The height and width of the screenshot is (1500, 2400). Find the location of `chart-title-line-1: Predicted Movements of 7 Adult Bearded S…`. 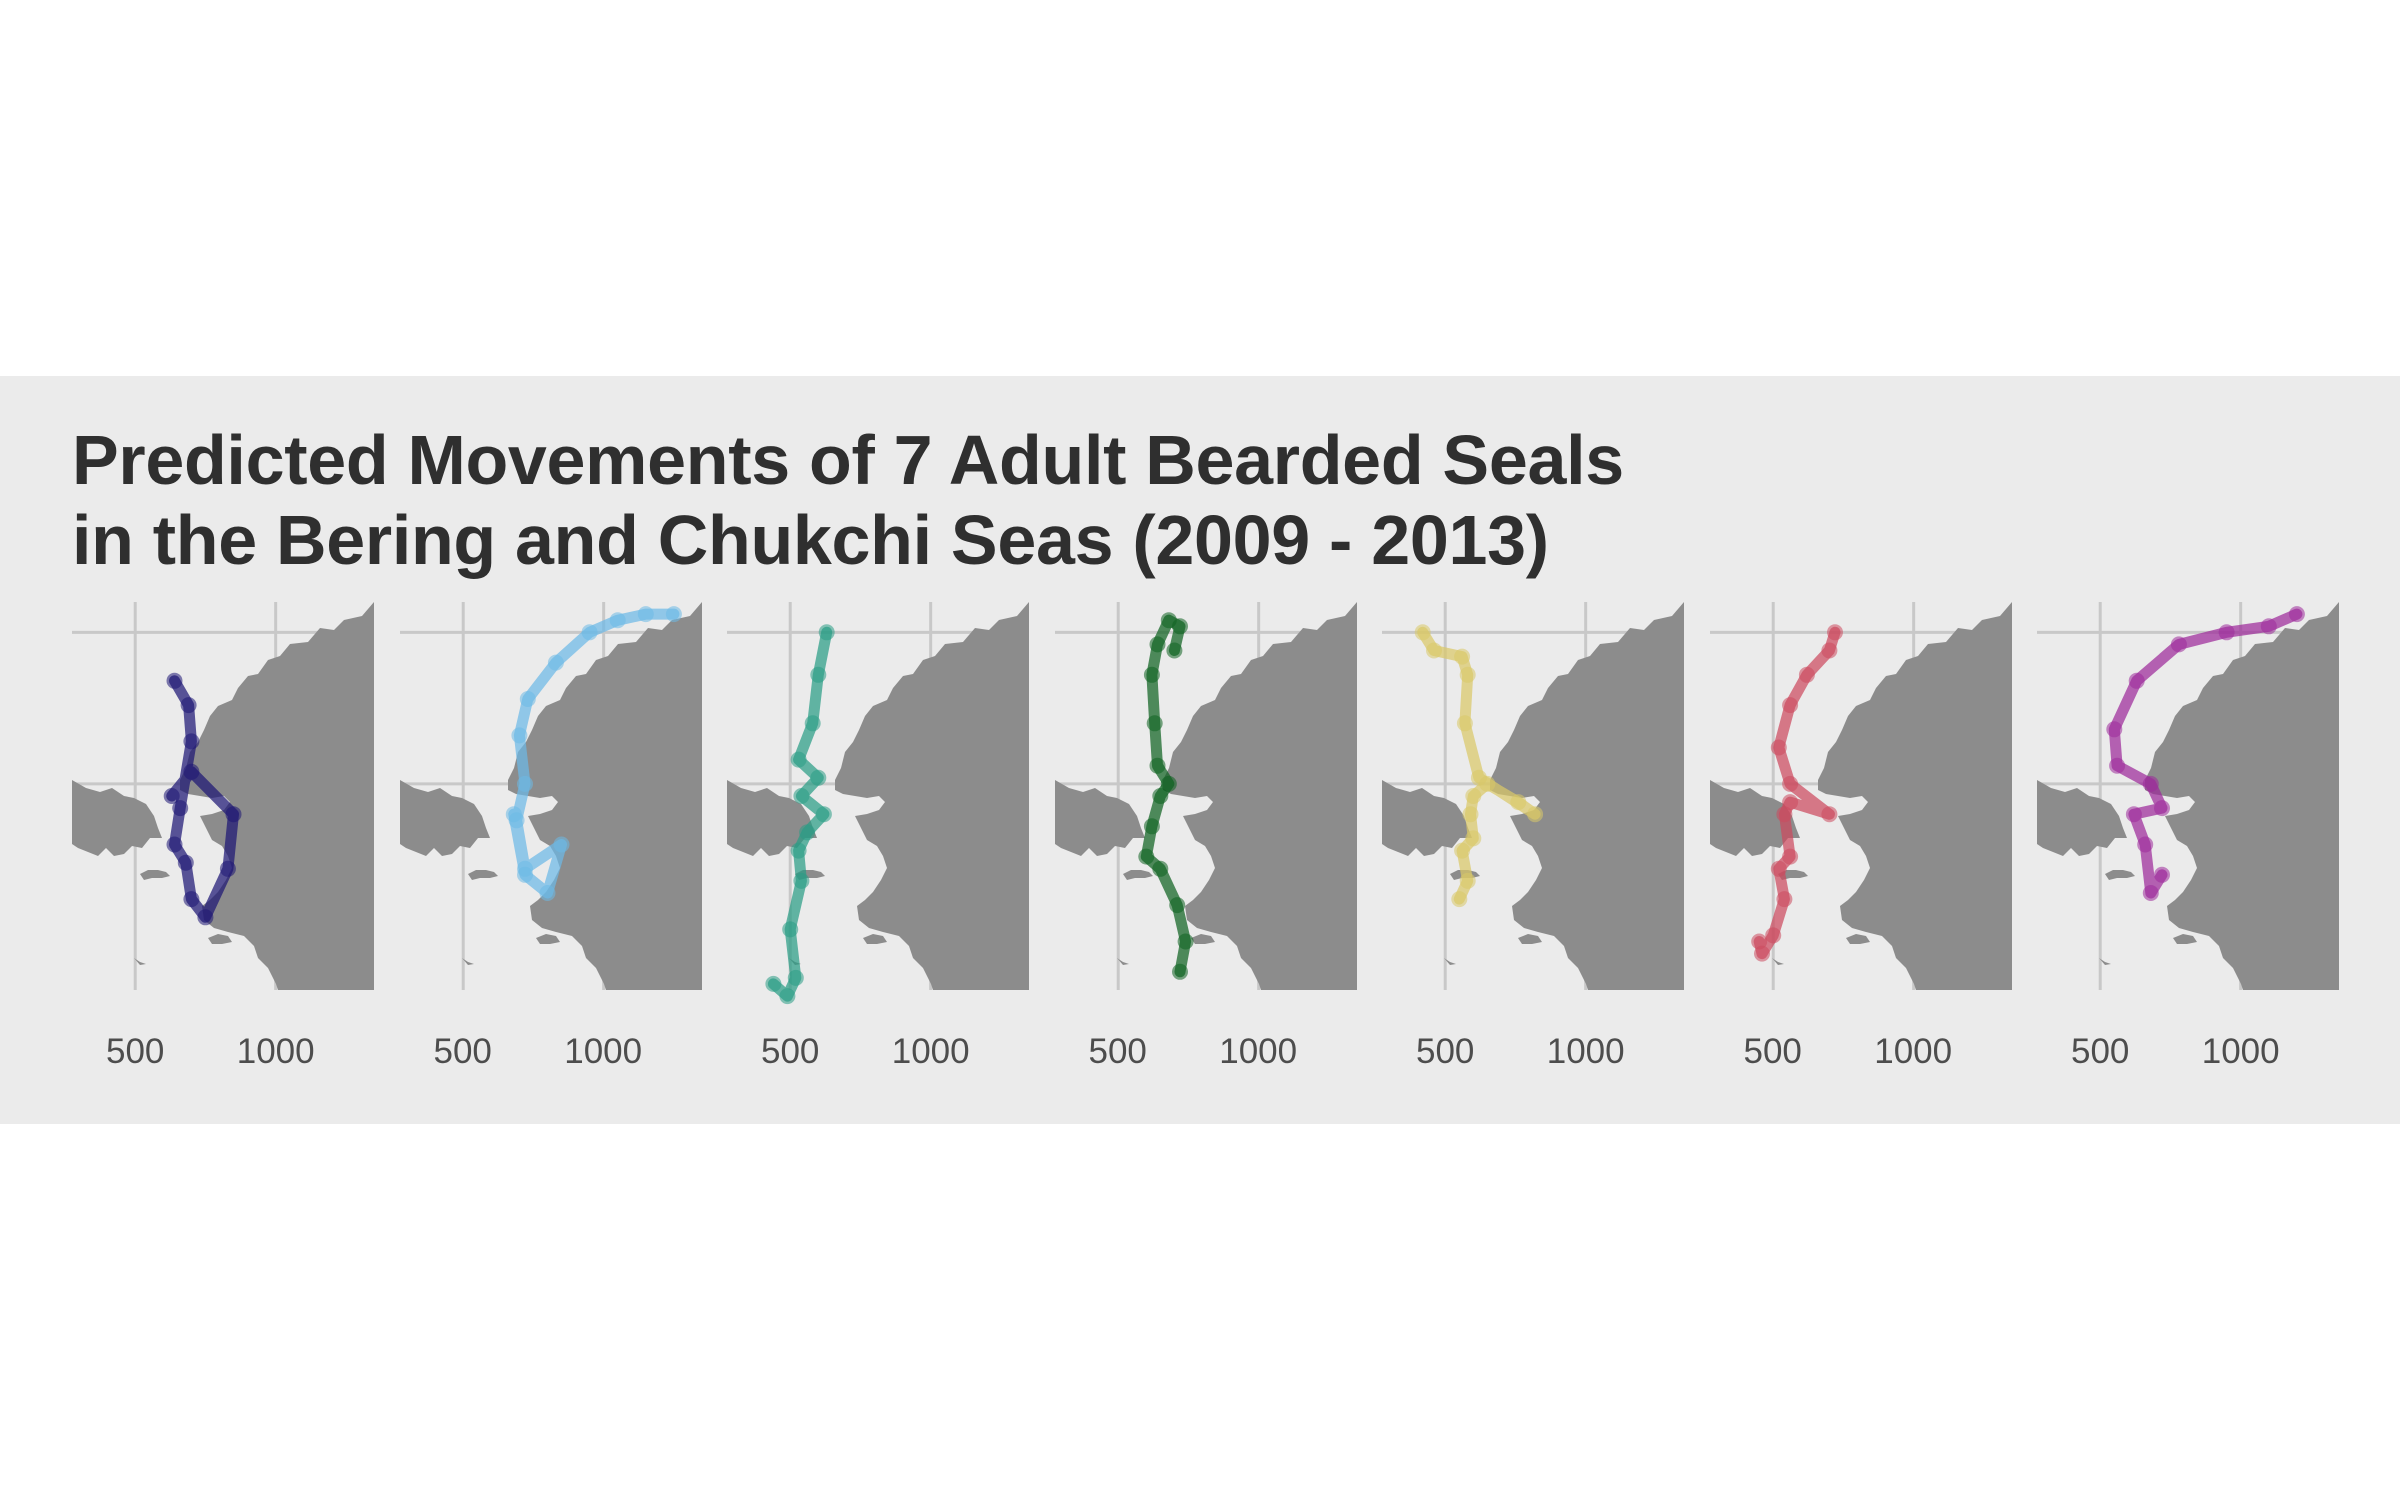

chart-title-line-1: Predicted Movements of 7 Adult Bearded S… is located at coordinates (848, 460).